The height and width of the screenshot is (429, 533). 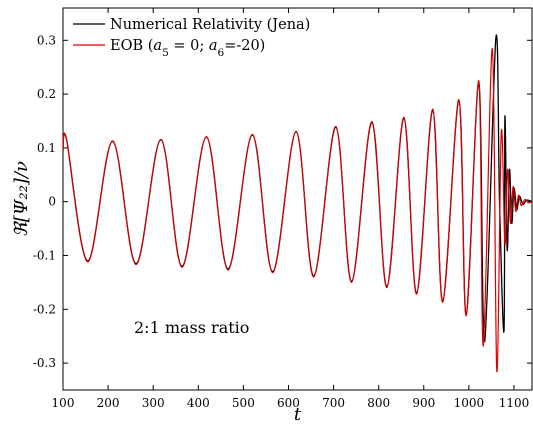 What do you see at coordinates (198, 403) in the screenshot?
I see `x-tick-label: 400` at bounding box center [198, 403].